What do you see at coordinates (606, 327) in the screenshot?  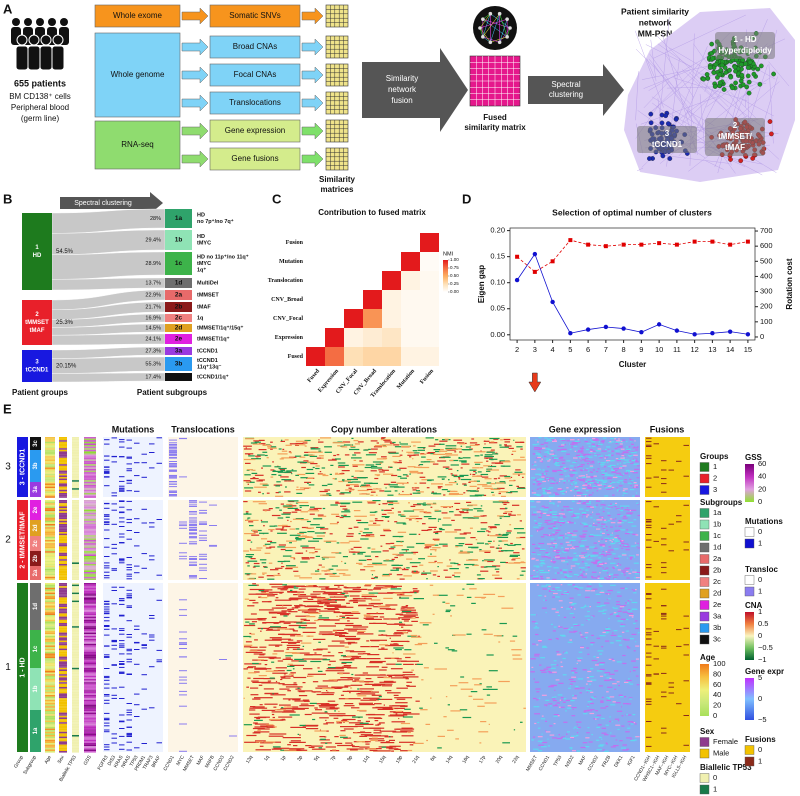 I see `marker` at bounding box center [606, 327].